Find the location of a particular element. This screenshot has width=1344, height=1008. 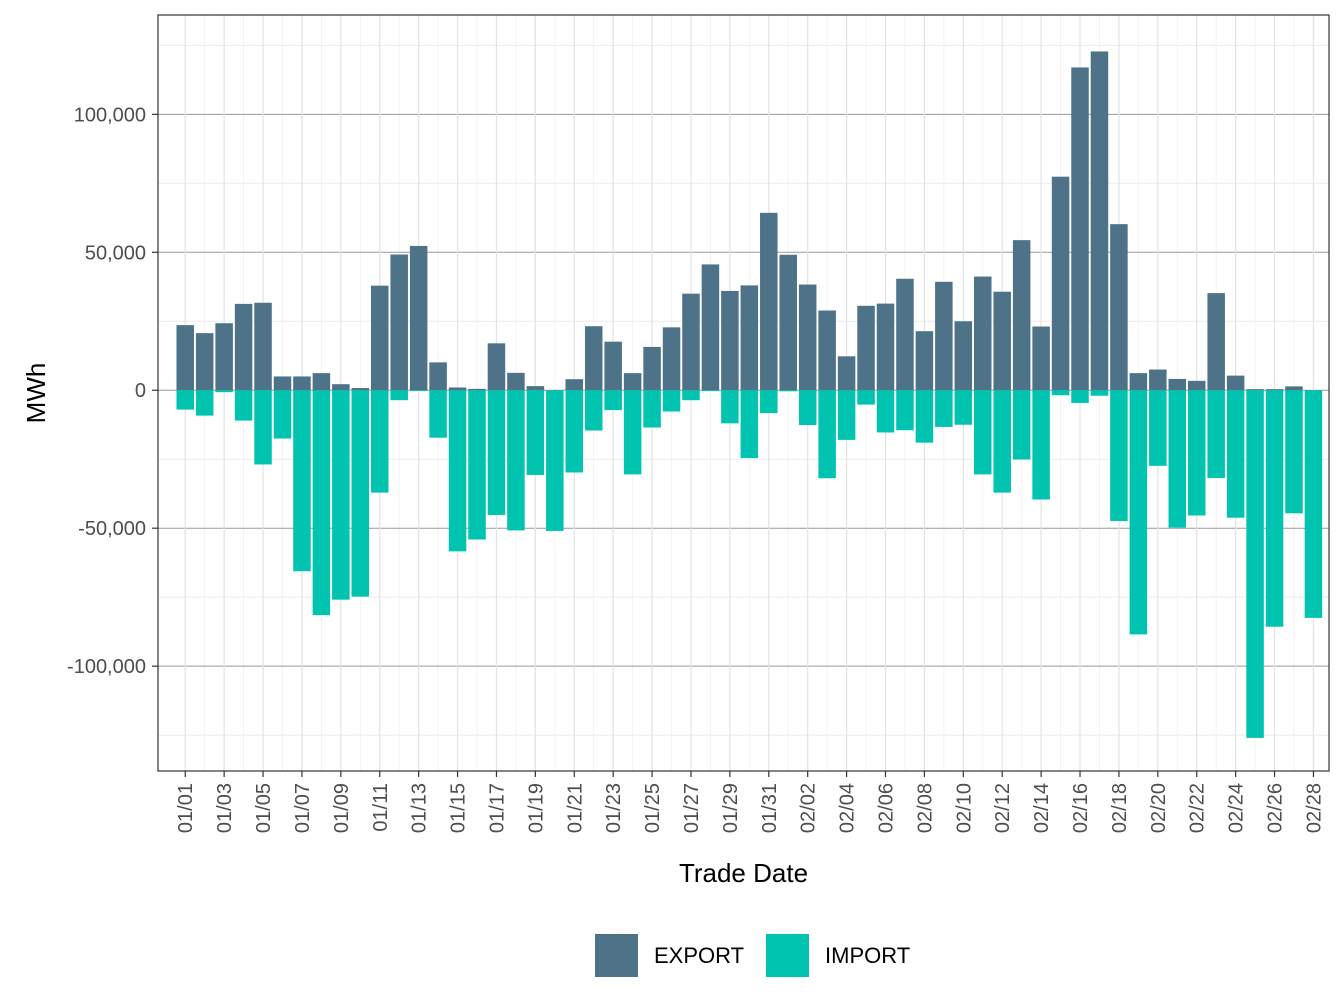

y-tick-label: -50,000 is located at coordinates (112, 529).